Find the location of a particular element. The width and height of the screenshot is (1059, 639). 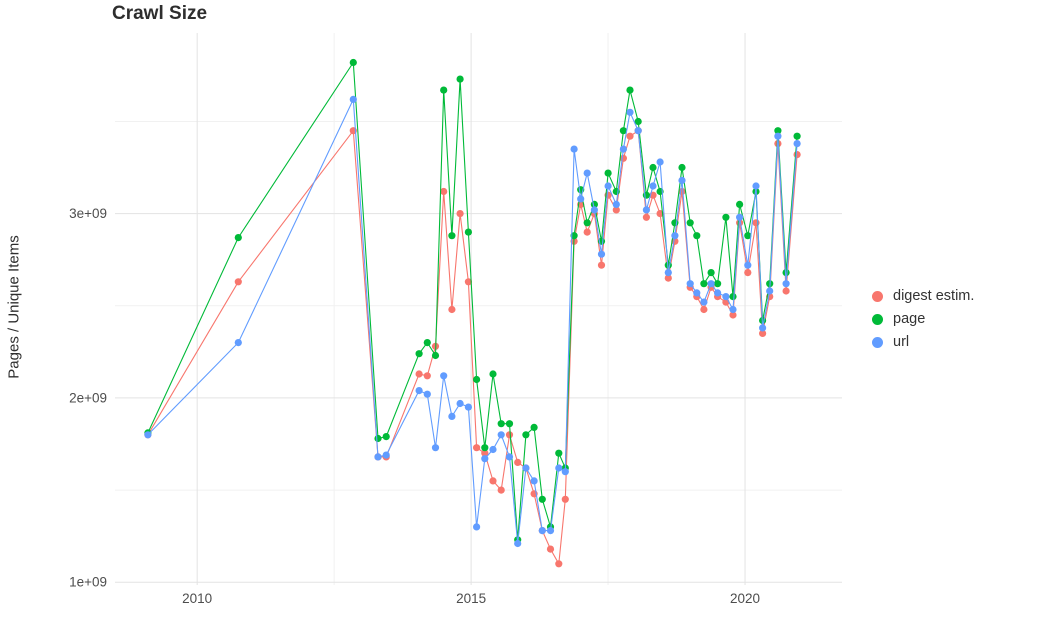

legend-label: page is located at coordinates (909, 319).